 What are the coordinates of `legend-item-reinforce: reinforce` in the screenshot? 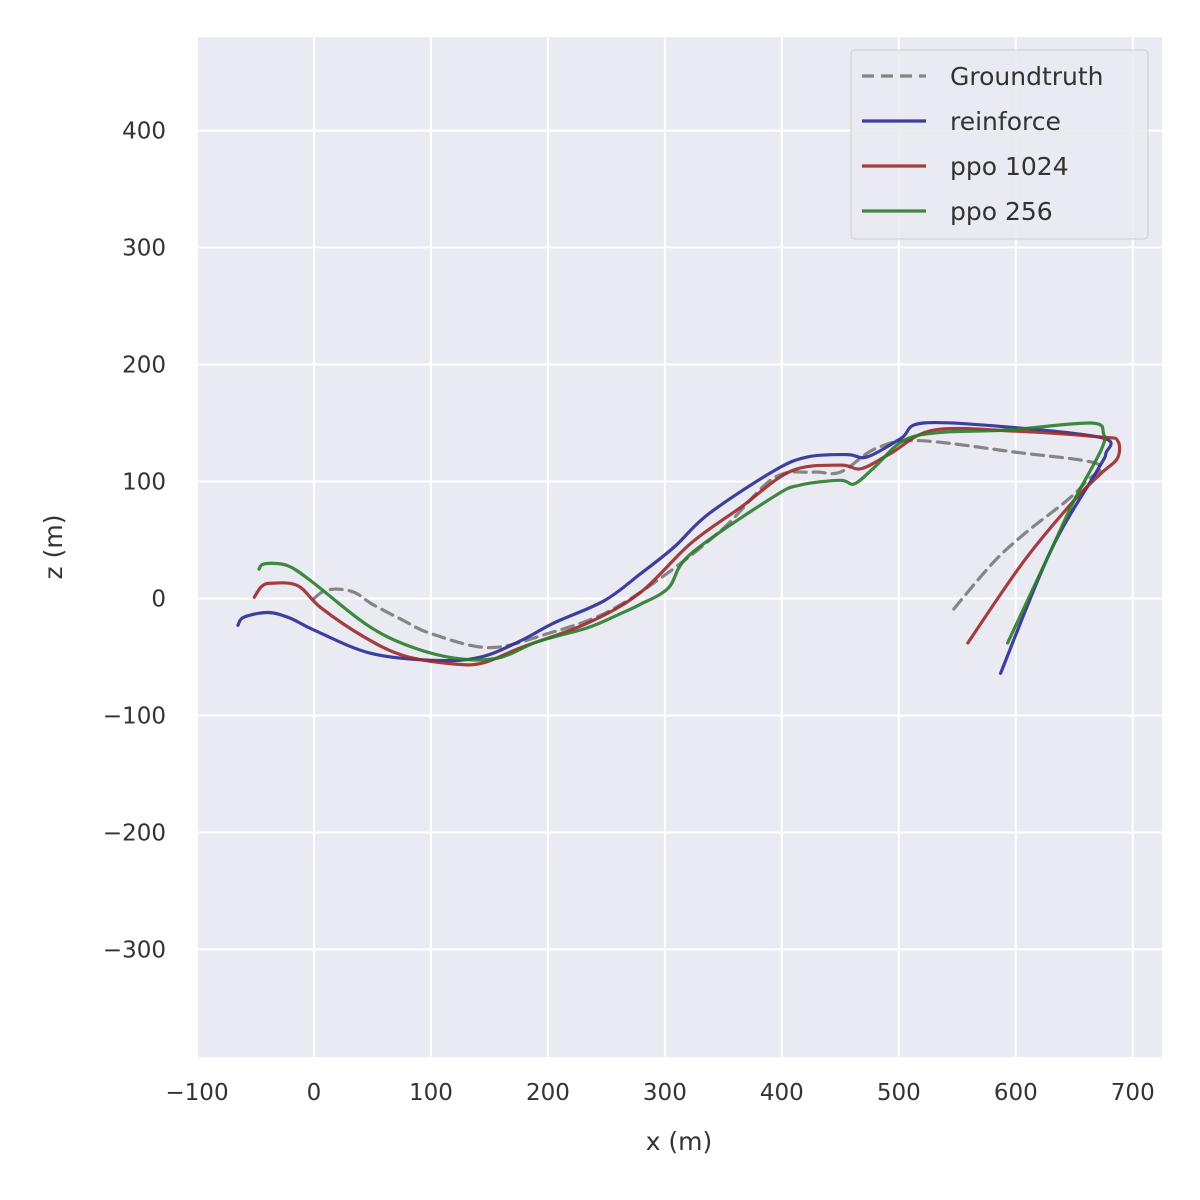 It's located at (961, 121).